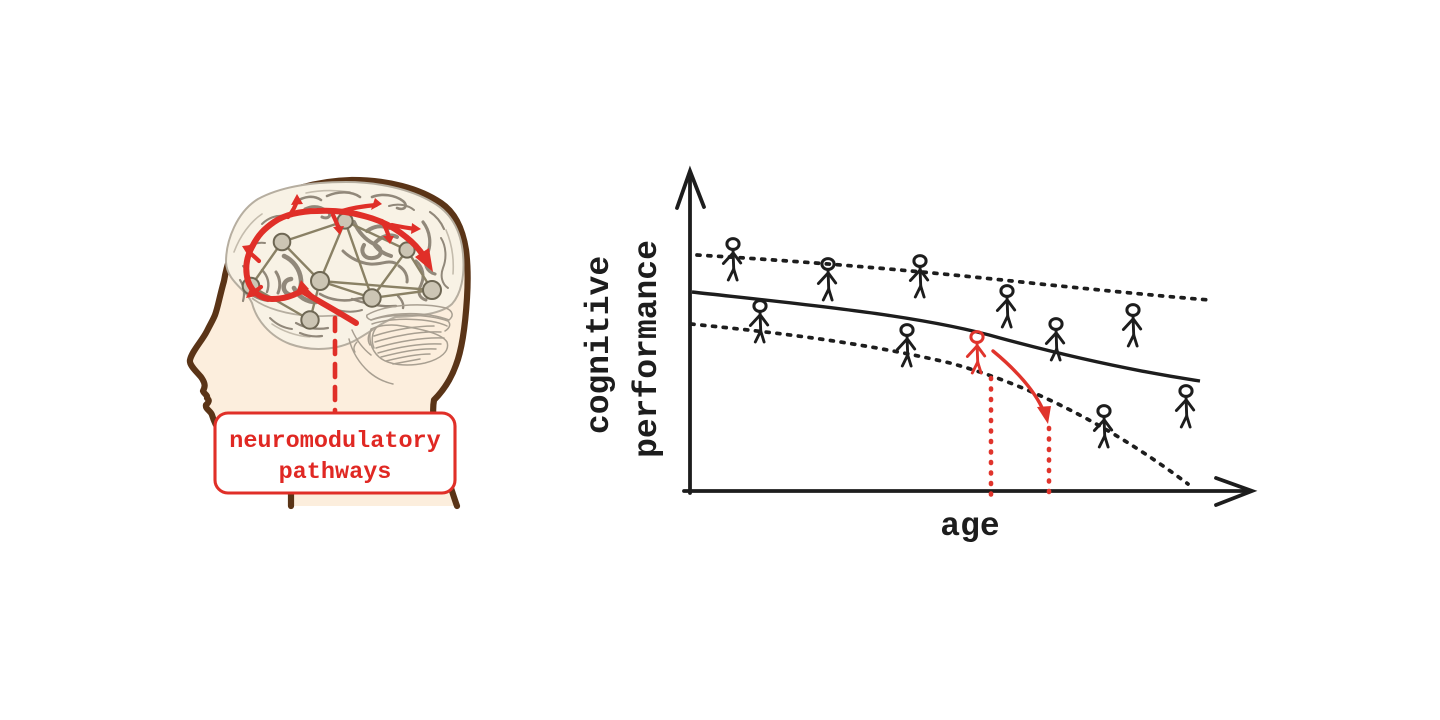 This screenshot has width=1440, height=720. Describe the element at coordinates (335, 441) in the screenshot. I see `svg-text: neuromodulatory` at that location.